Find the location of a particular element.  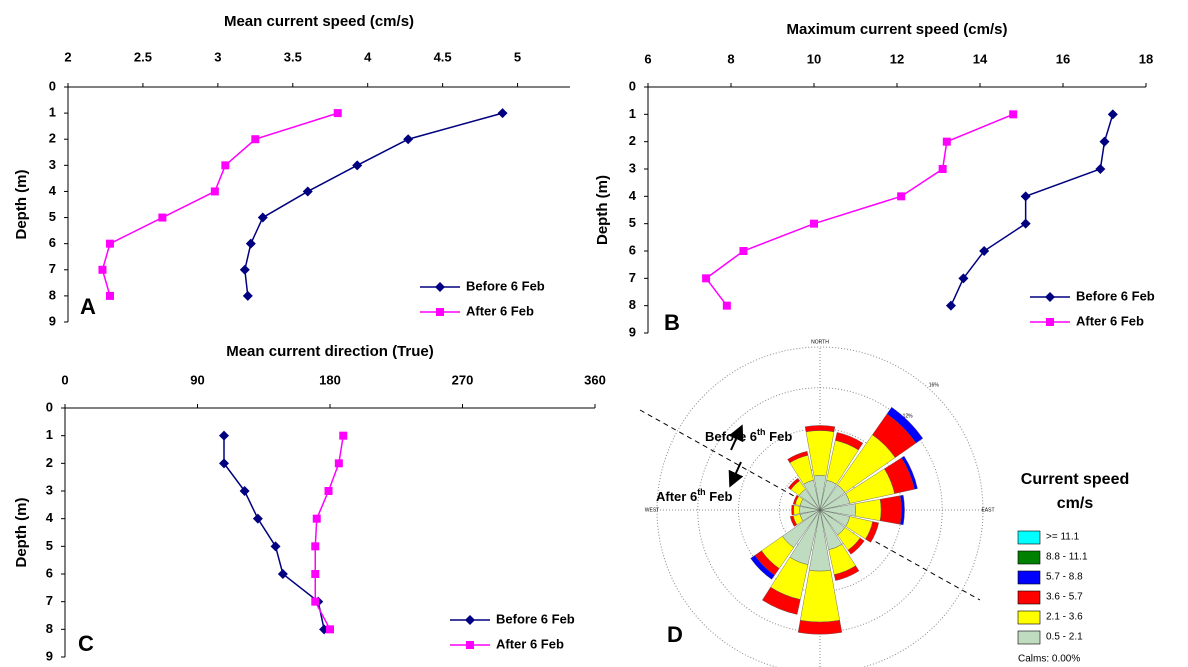

divider-line is located at coordinates (810, 505).